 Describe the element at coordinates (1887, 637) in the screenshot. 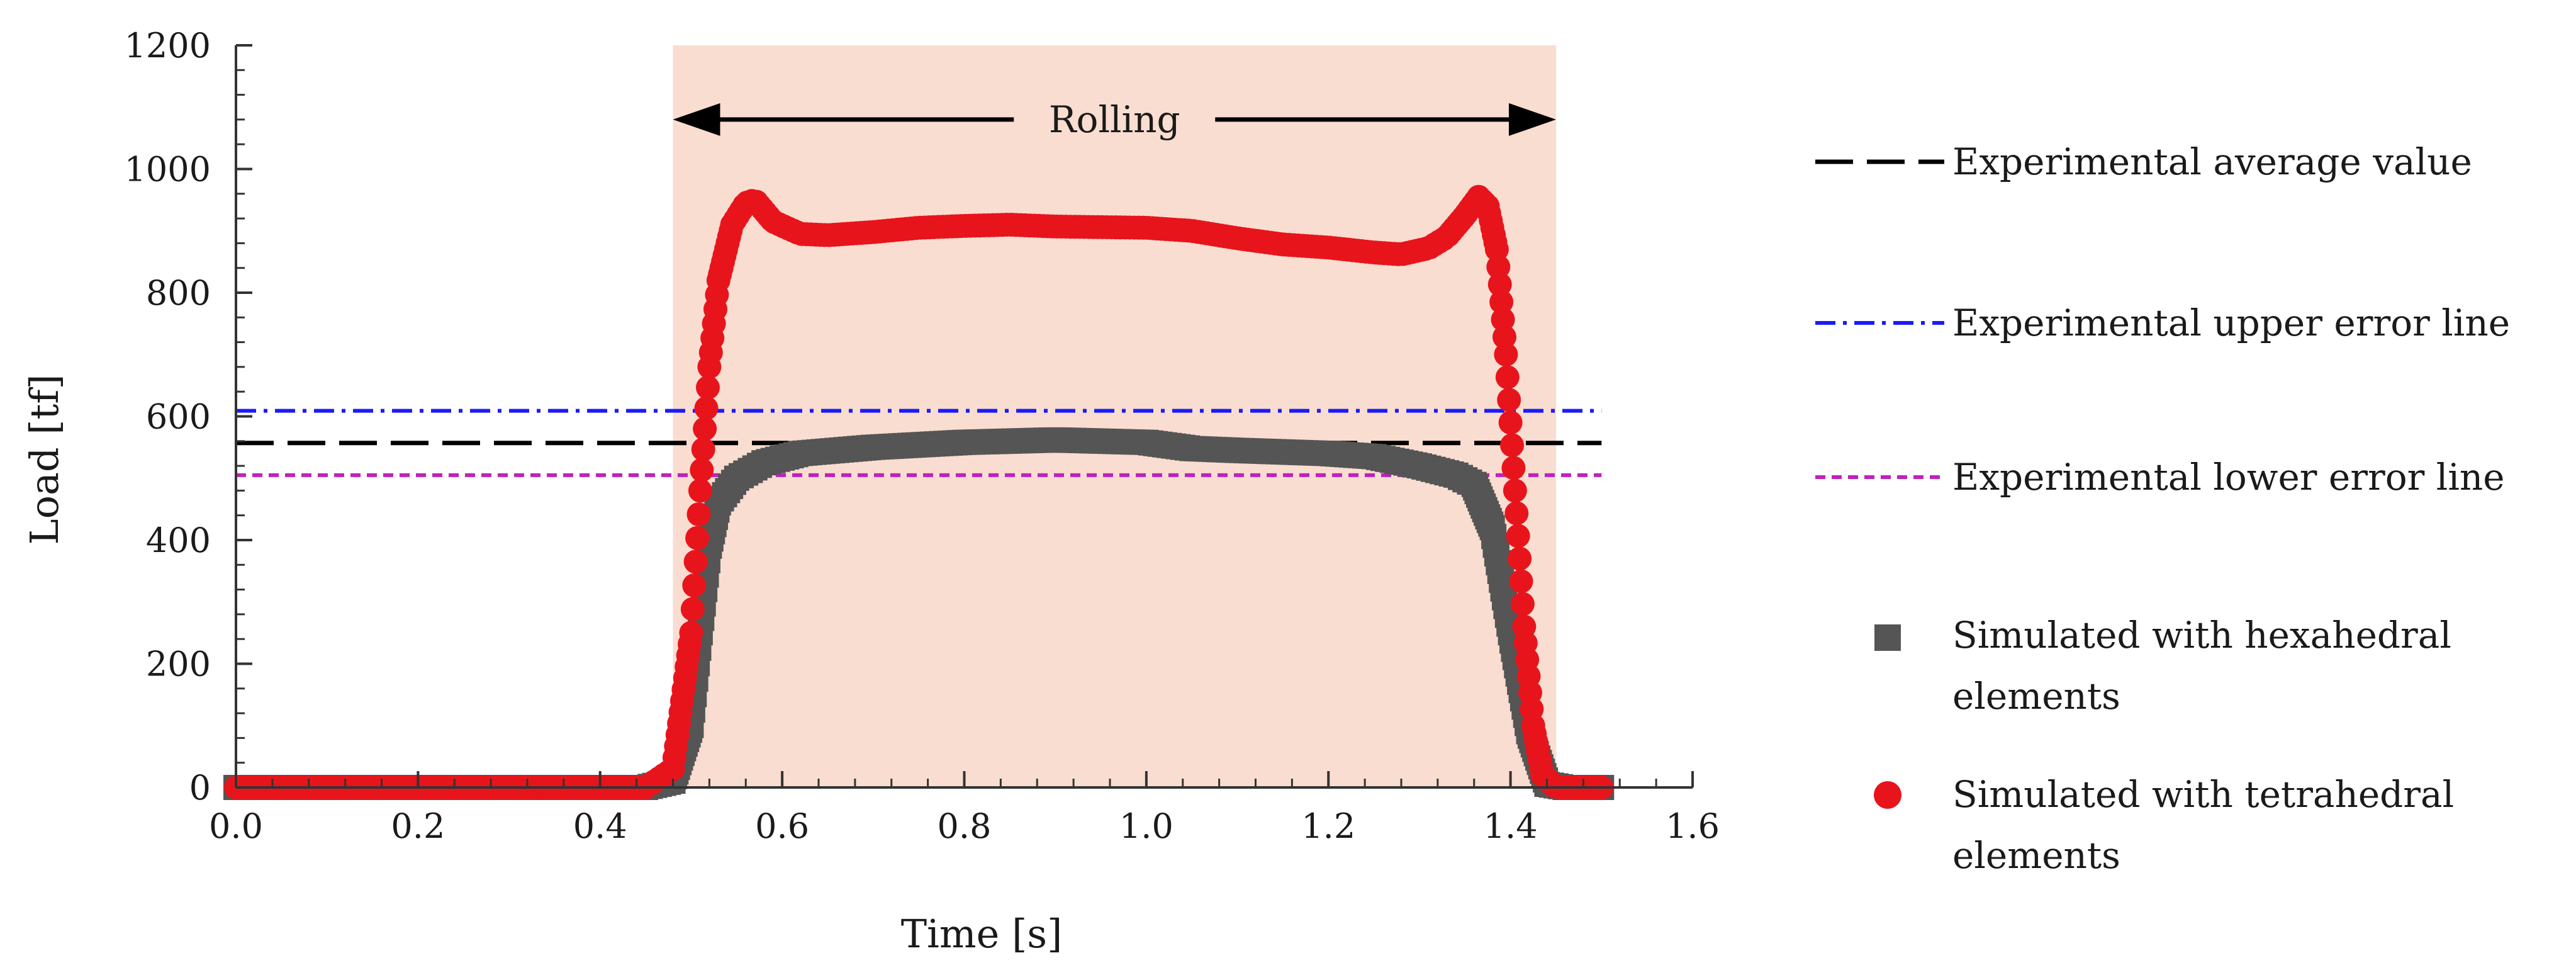

I see `legend-swatch-square-marker` at that location.